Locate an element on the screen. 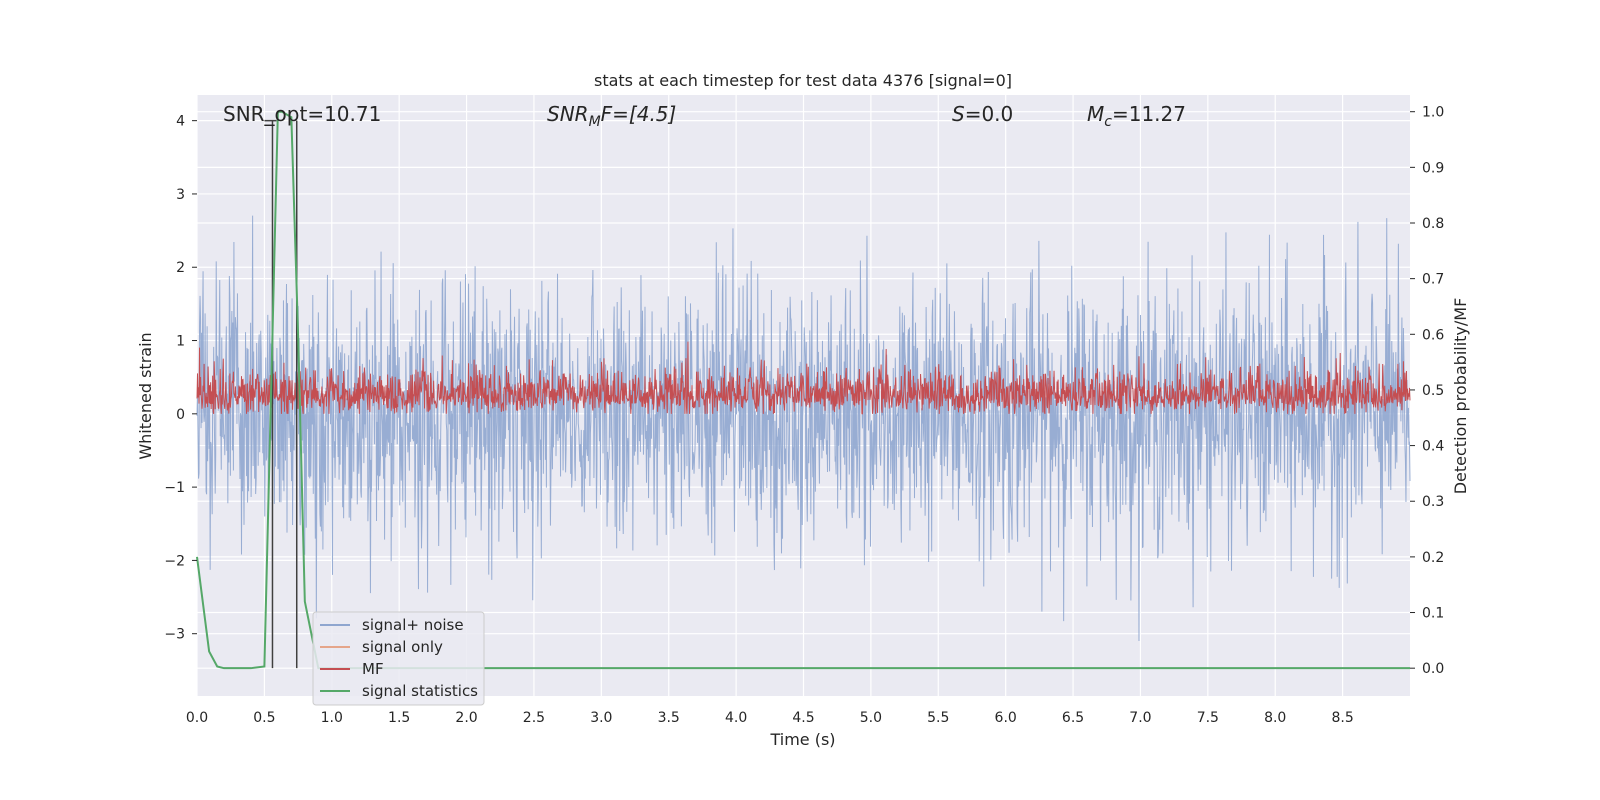 The width and height of the screenshot is (1600, 800). y-right-tick-label: 0.2 is located at coordinates (1433, 558).